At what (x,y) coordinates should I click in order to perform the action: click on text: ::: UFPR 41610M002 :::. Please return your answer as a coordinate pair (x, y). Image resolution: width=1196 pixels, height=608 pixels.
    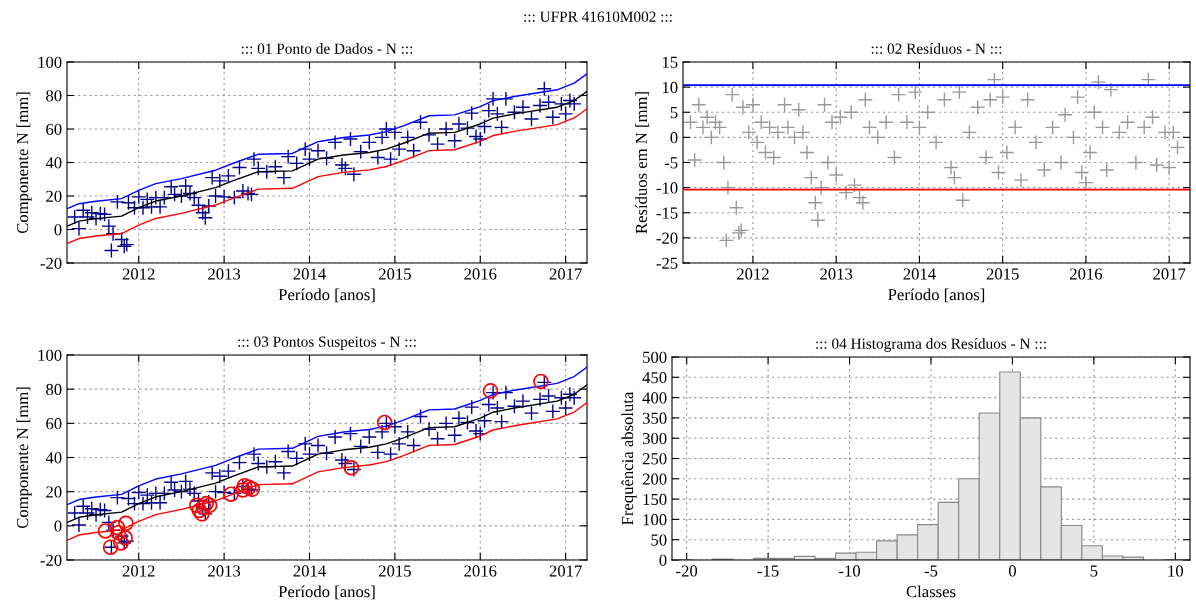
    Looking at the image, I should click on (598, 16).